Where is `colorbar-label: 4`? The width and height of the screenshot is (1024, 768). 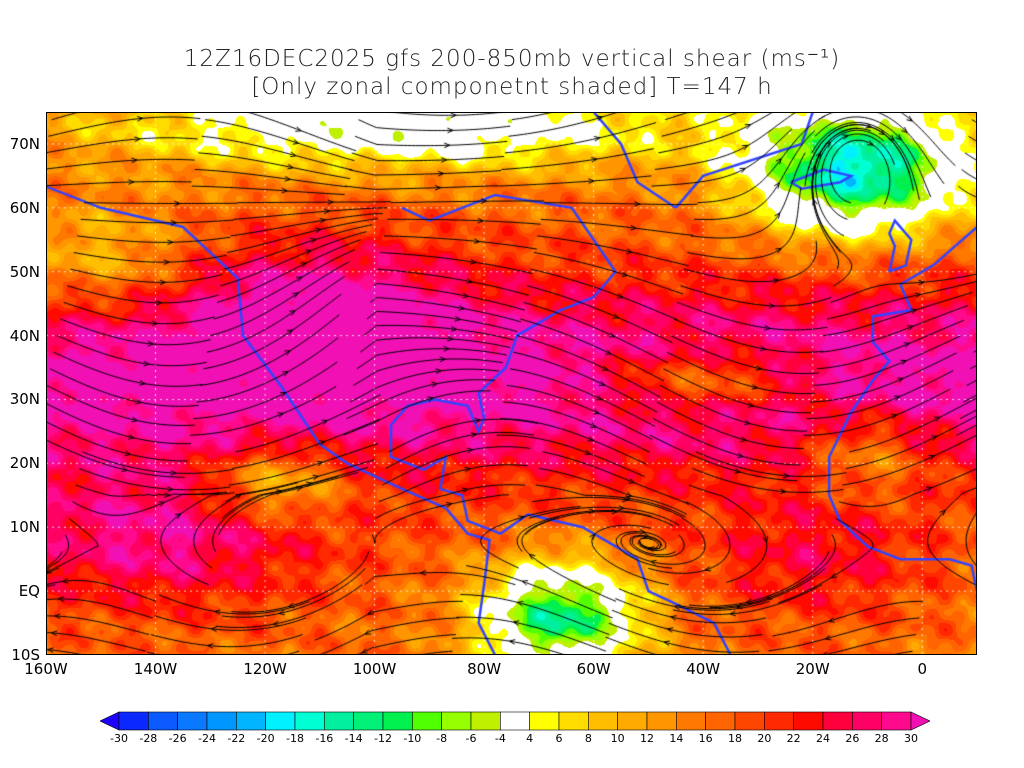
colorbar-label: 4 is located at coordinates (530, 738).